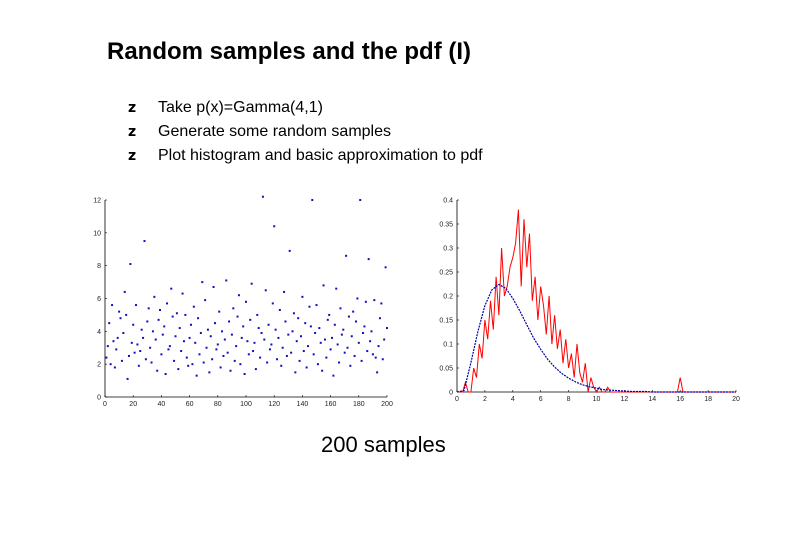 The width and height of the screenshot is (810, 540). Describe the element at coordinates (190, 404) in the screenshot. I see `x-tick-label: 60` at that location.